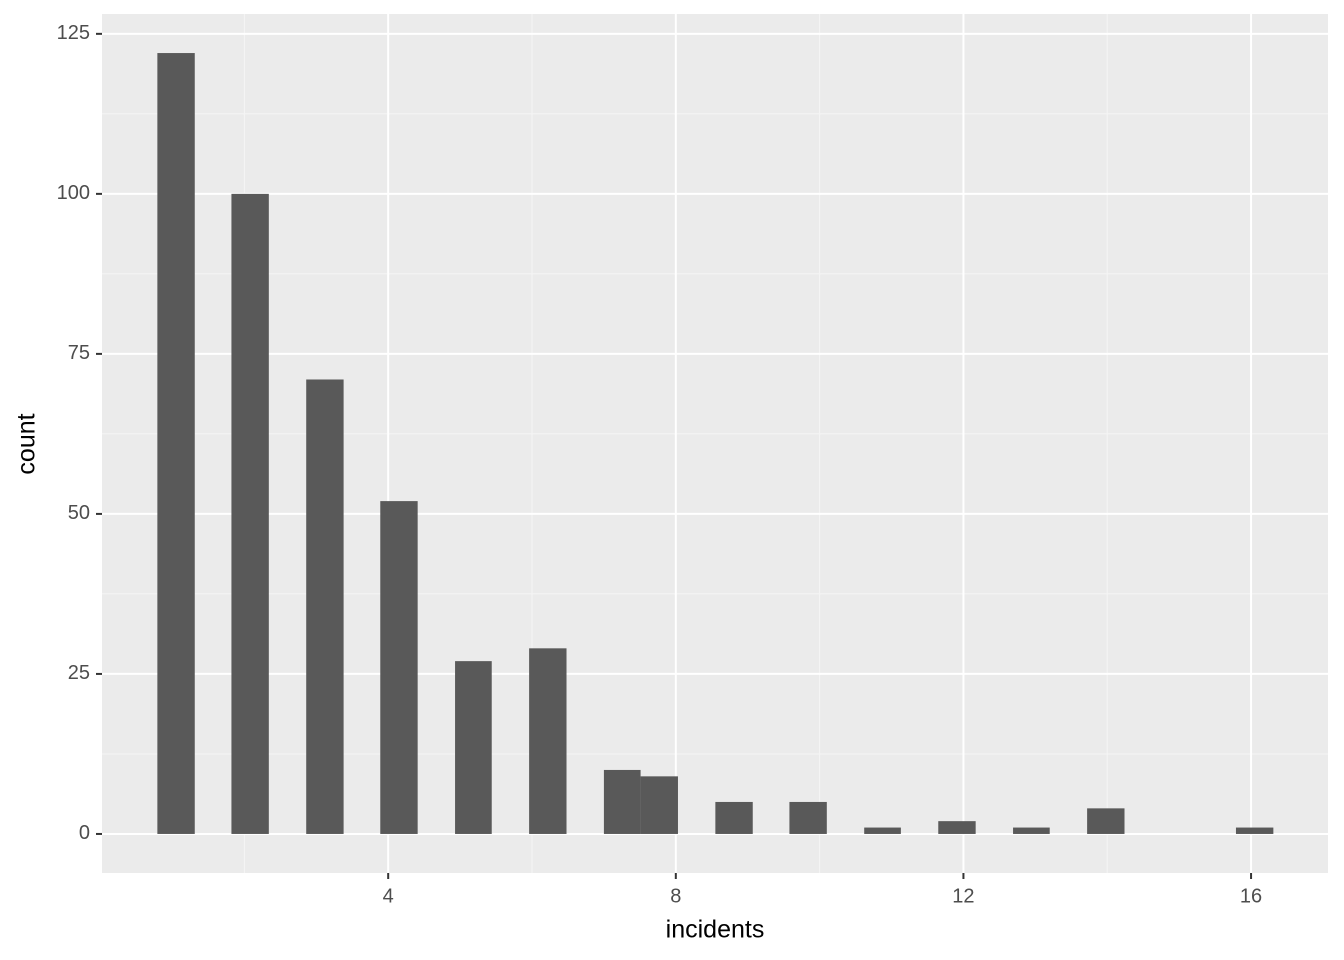  What do you see at coordinates (73, 193) in the screenshot?
I see `y-tick-label: 100` at bounding box center [73, 193].